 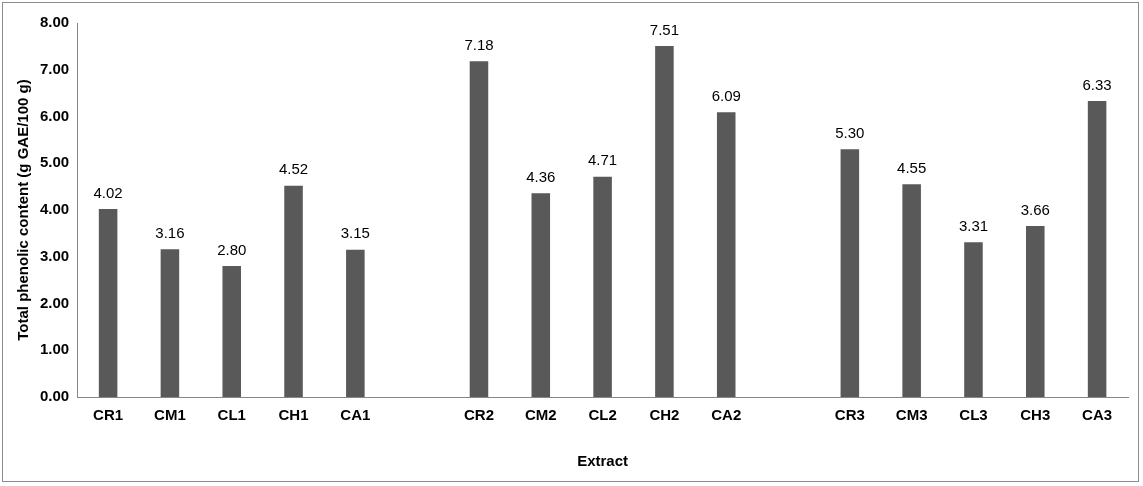 I want to click on y-tick-label: 8.00, so click(x=54, y=22).